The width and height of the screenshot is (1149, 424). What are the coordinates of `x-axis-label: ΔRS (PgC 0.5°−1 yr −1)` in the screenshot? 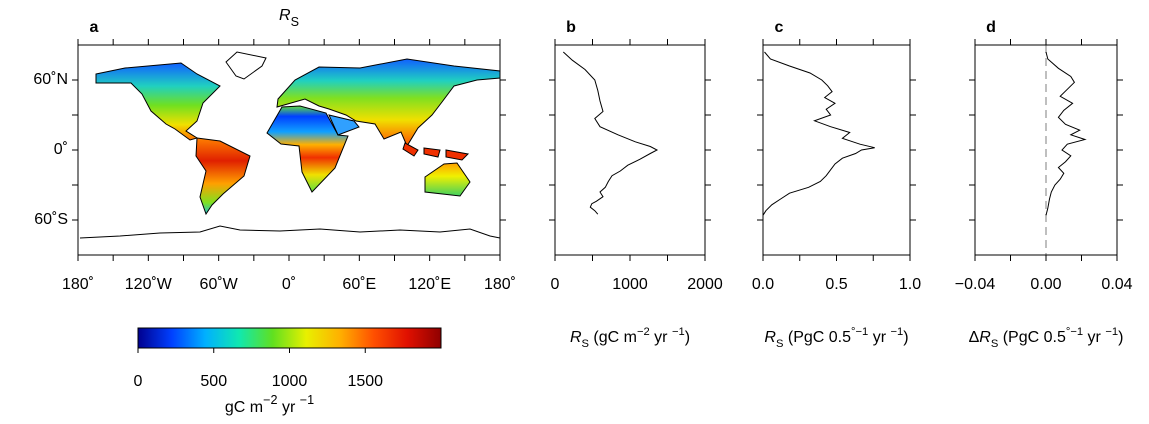 It's located at (1046, 338).